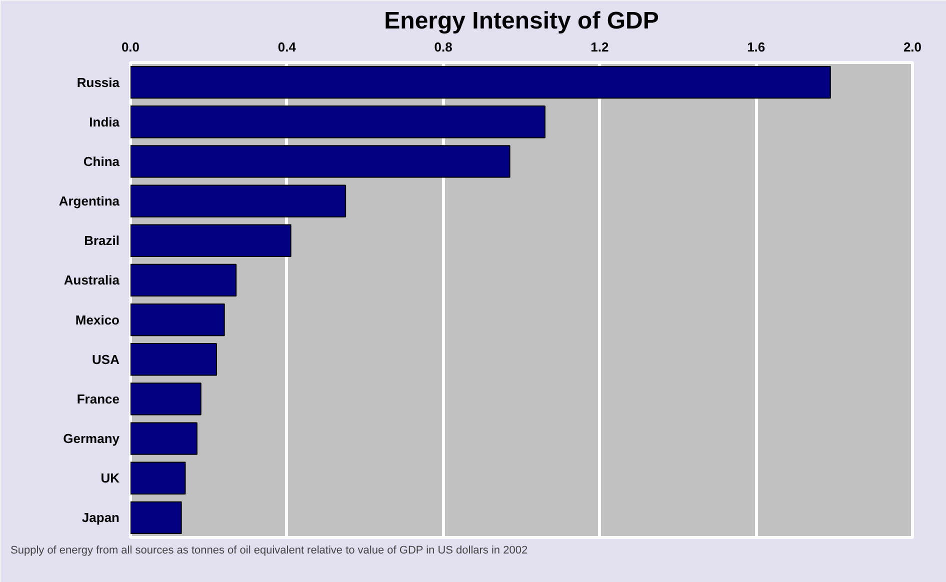 The width and height of the screenshot is (946, 582). Describe the element at coordinates (443, 47) in the screenshot. I see `x-tick-label: 0.8` at that location.